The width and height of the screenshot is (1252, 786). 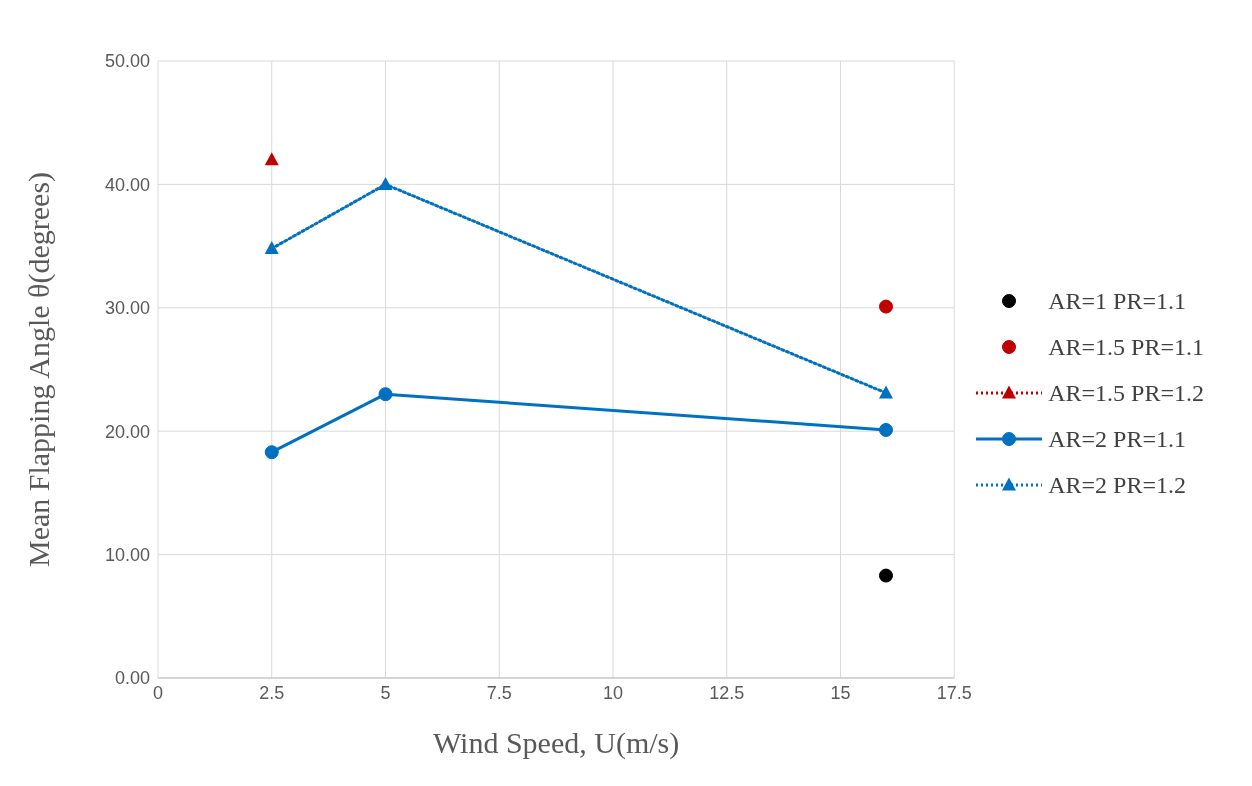 What do you see at coordinates (840, 692) in the screenshot?
I see `x-tick-label: 15` at bounding box center [840, 692].